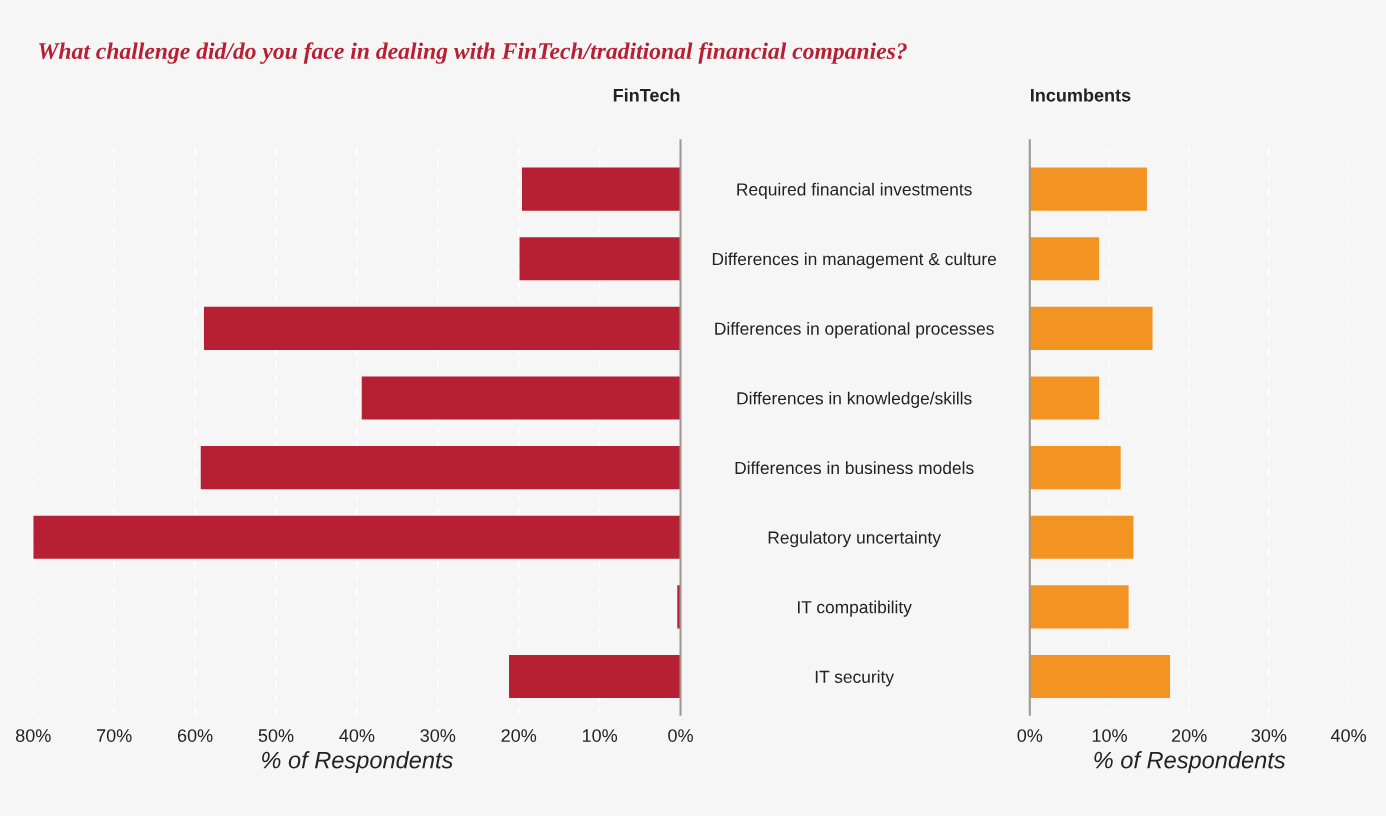 The width and height of the screenshot is (1386, 816). Describe the element at coordinates (854, 190) in the screenshot. I see `y-tick-label: Required financial investments` at that location.